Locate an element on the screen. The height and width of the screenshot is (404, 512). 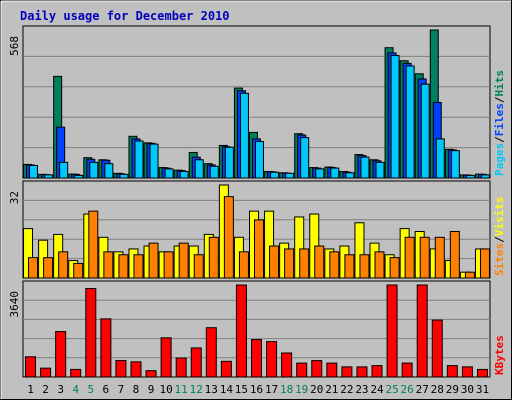
legend-item-visits: Visits is located at coordinates (499, 217).